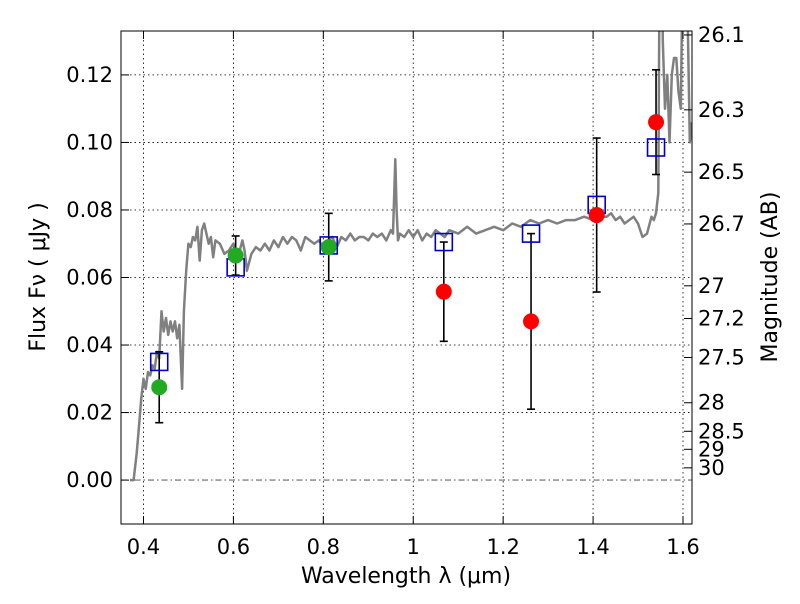 This screenshot has height=604, width=800. I want to click on x-tick-label: 1.4, so click(592, 547).